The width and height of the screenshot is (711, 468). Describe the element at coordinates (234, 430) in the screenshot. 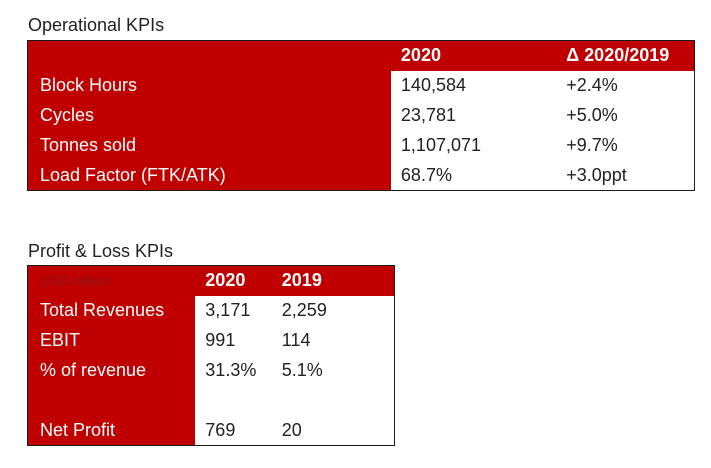

I see `row-value-2020: 769` at that location.